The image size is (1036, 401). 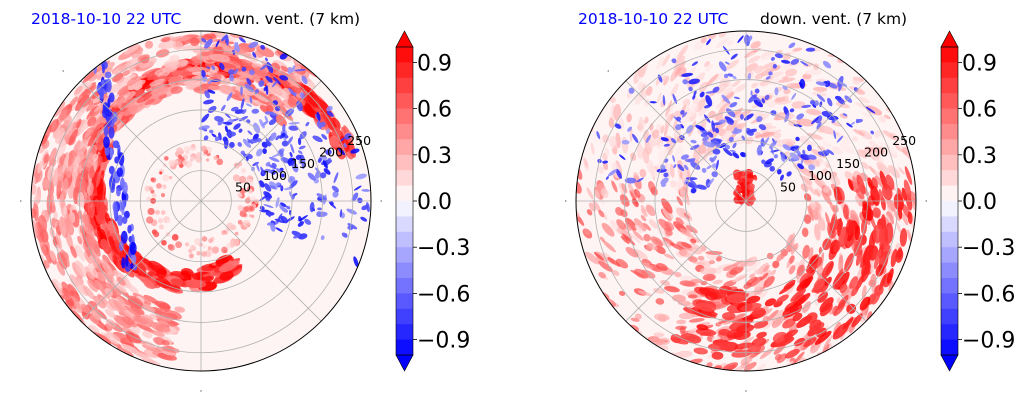 What do you see at coordinates (106, 19) in the screenshot?
I see `time-label-left: 2018-10-10 22 UTC` at bounding box center [106, 19].